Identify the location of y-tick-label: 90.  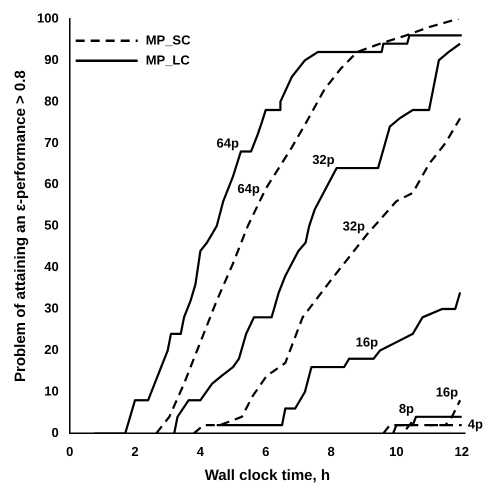
(51, 59).